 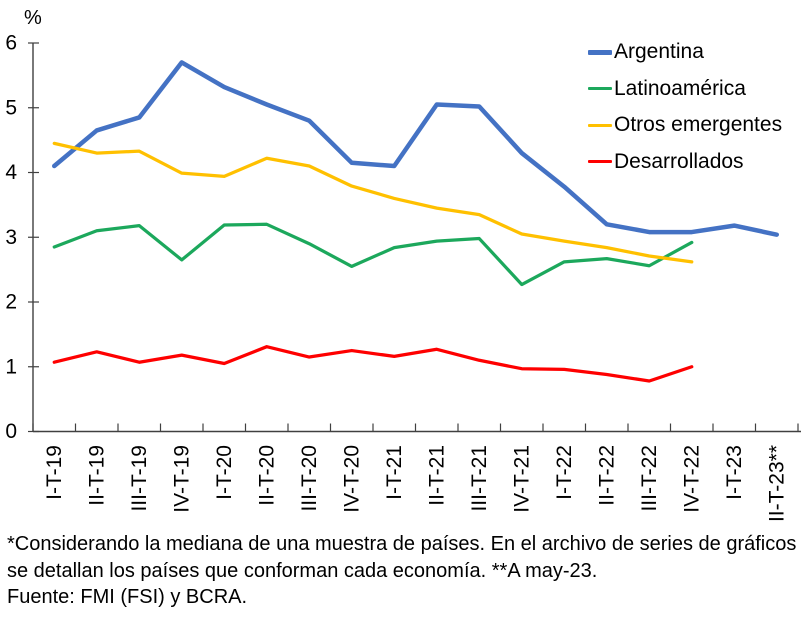 I want to click on y-tick-label: 6, so click(x=11, y=43).